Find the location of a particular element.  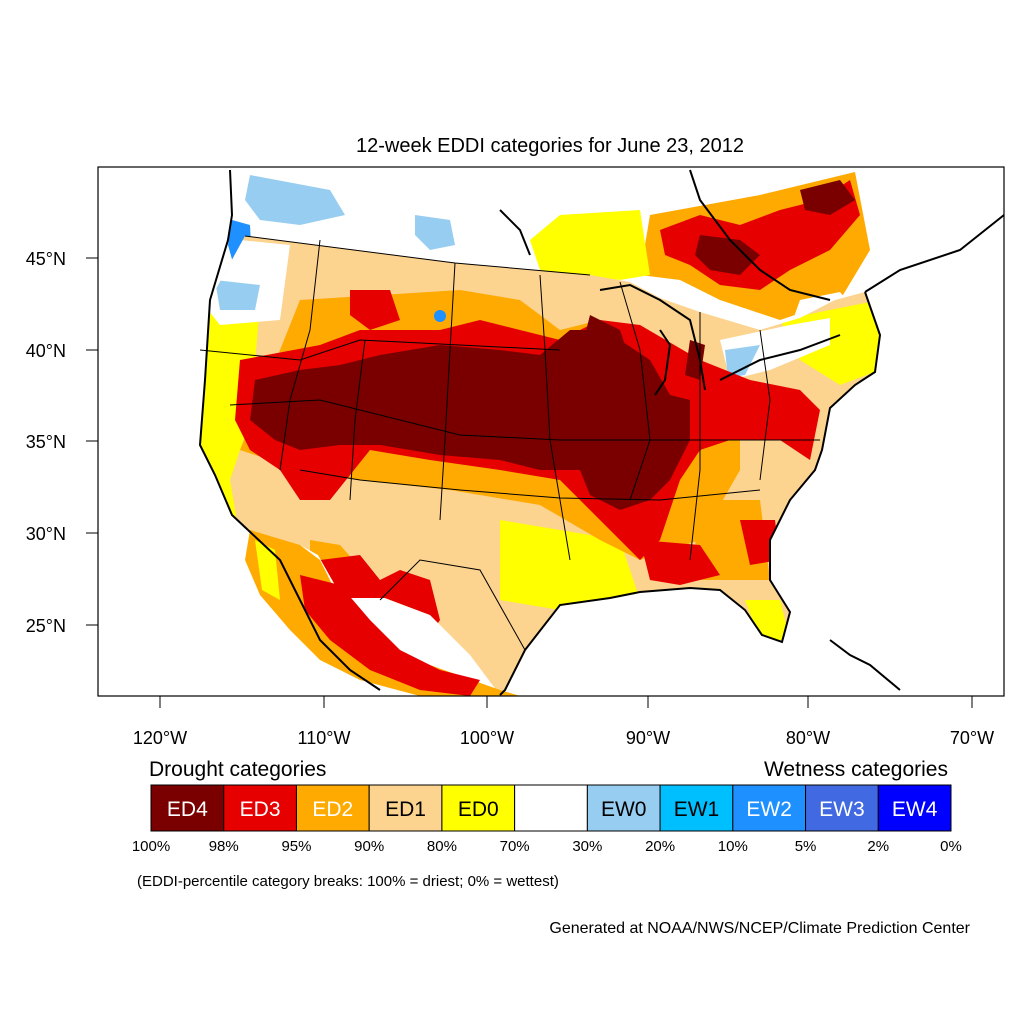

legend-break-label: 70% is located at coordinates (515, 846).